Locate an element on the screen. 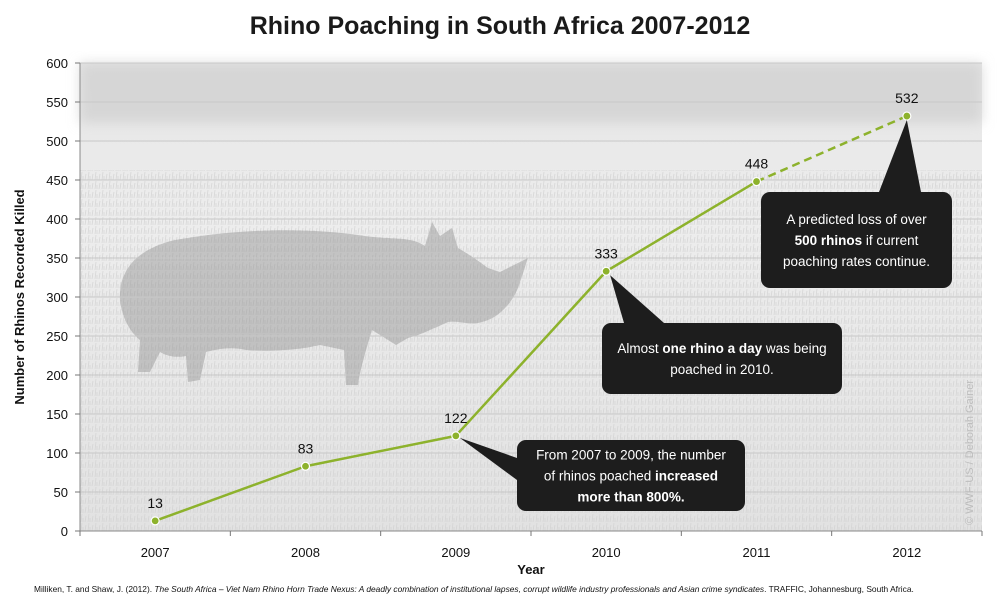  callout-text-line: poached in 2010. is located at coordinates (722, 369).